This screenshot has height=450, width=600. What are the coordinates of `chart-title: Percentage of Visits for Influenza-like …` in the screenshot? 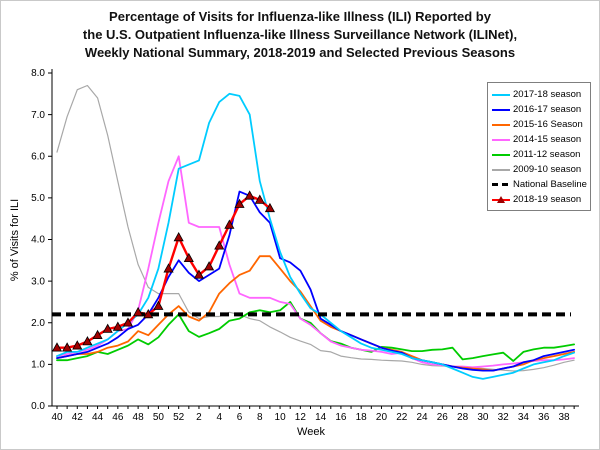 It's located at (300, 35).